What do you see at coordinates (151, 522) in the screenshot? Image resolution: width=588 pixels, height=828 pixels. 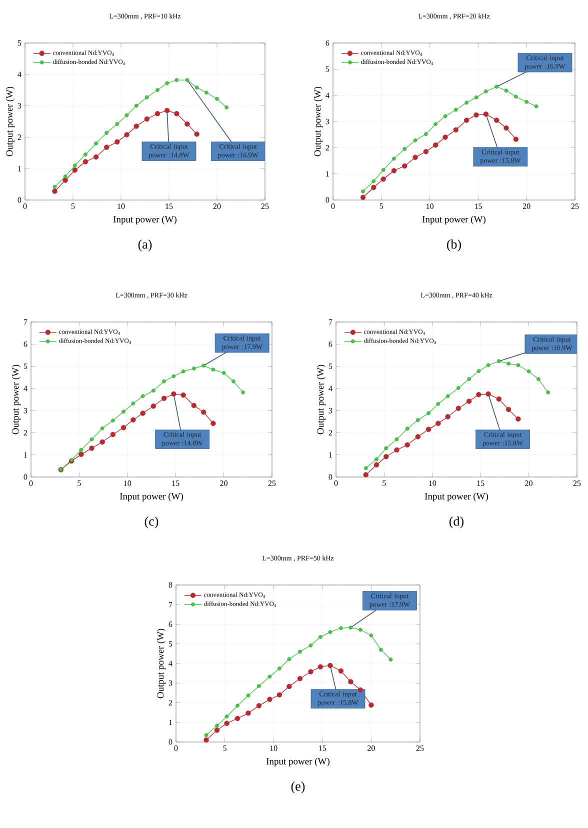 I see `text: (c)` at bounding box center [151, 522].